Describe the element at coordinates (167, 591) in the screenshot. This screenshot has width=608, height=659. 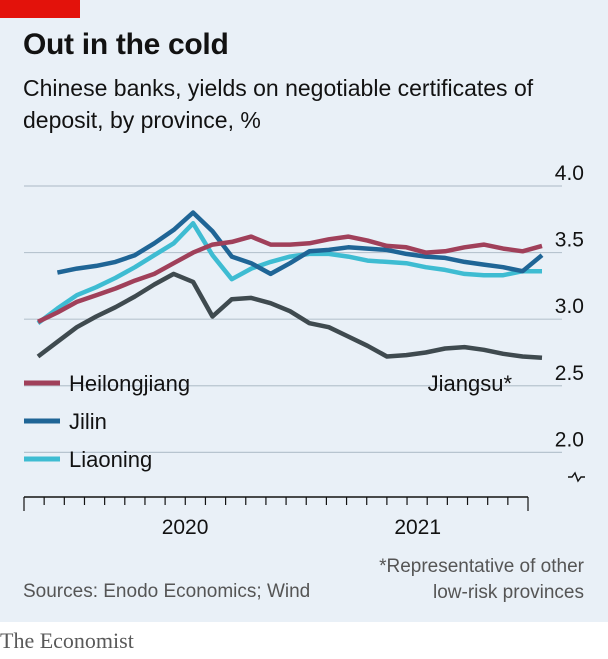
I see `source-note: Sources: Enodo Economics; Wind` at that location.